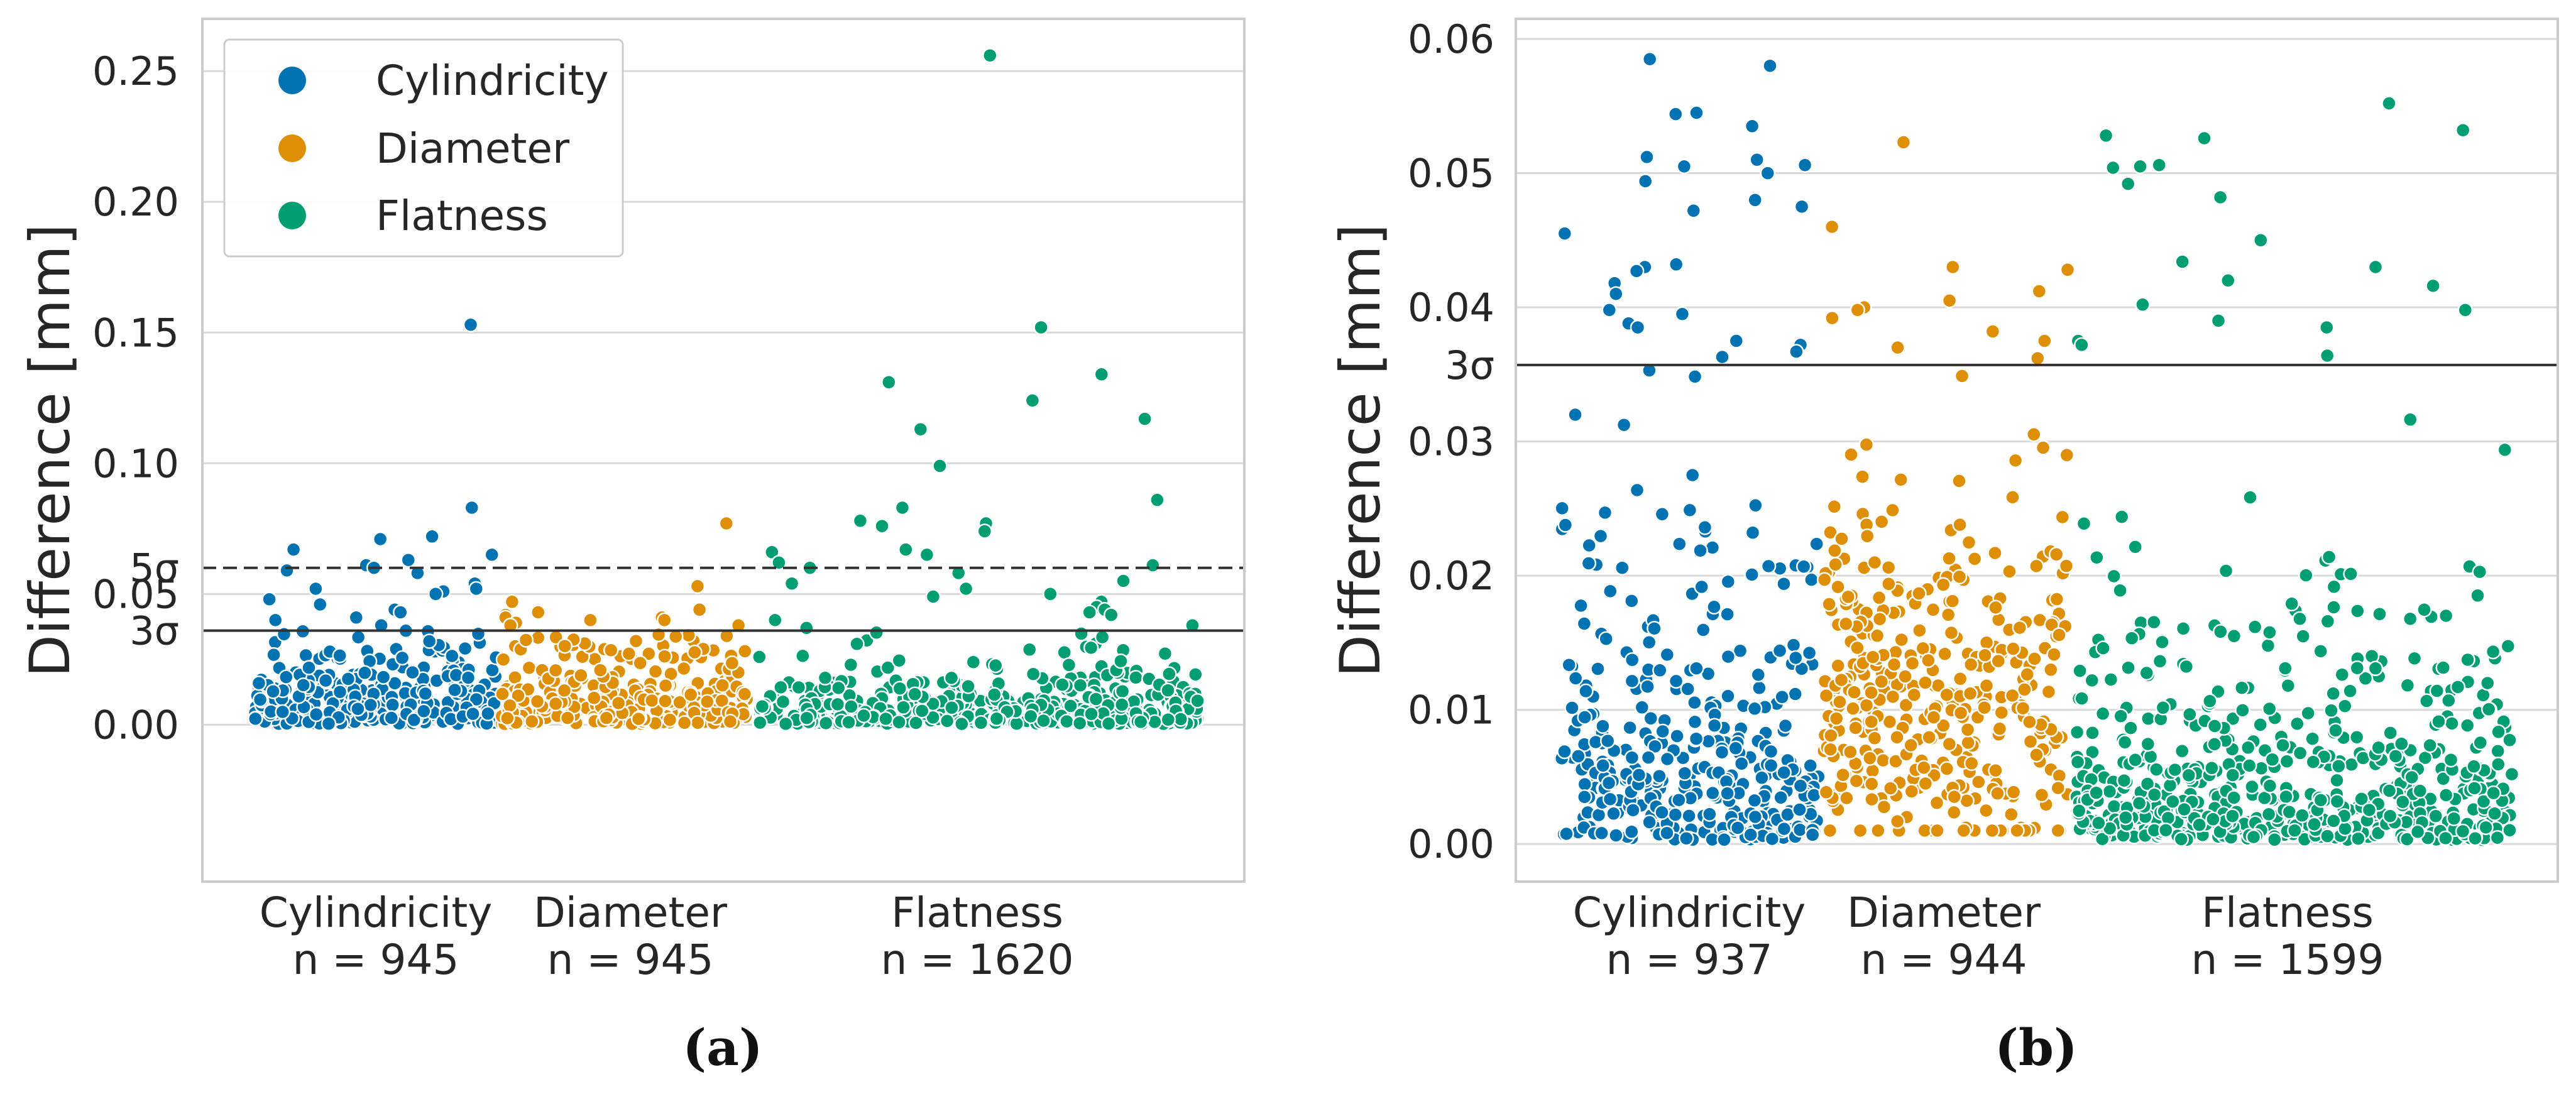 Image resolution: width=2576 pixels, height=1104 pixels. Describe the element at coordinates (135, 202) in the screenshot. I see `y-tick-label: 0.20` at that location.